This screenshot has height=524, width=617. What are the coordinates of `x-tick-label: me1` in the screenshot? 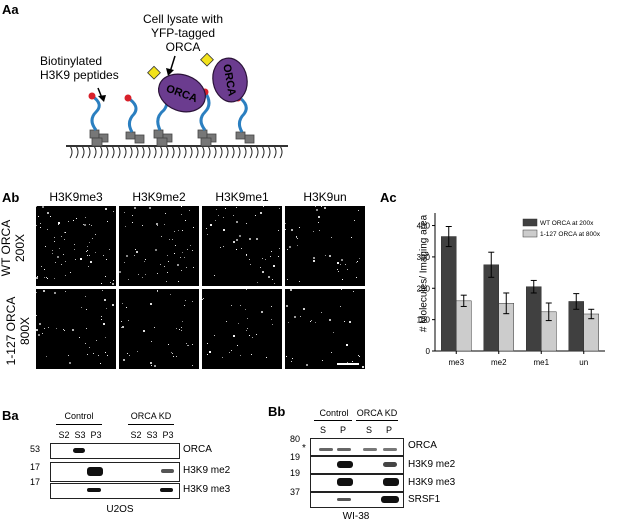 It's located at (541, 362).